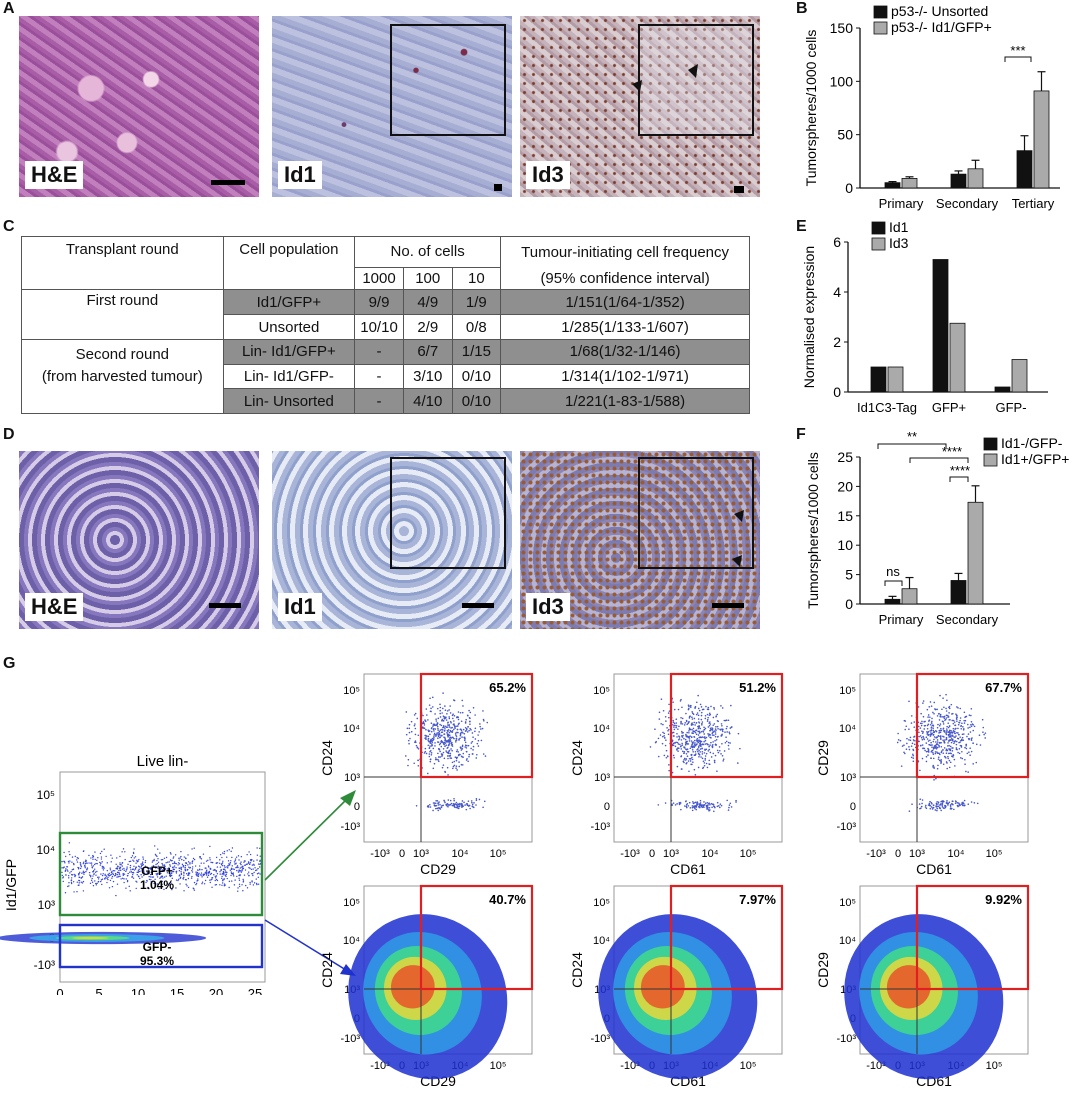 The width and height of the screenshot is (1084, 1101). Describe the element at coordinates (892, 185) in the screenshot. I see `bar` at that location.